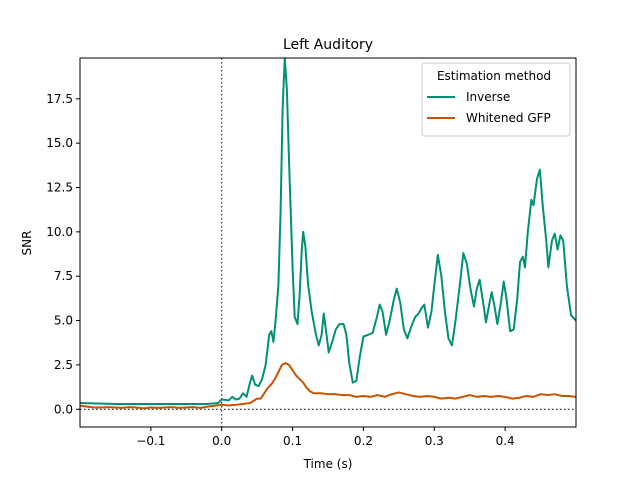  What do you see at coordinates (59, 99) in the screenshot?
I see `y-tick-label: 17.5` at bounding box center [59, 99].